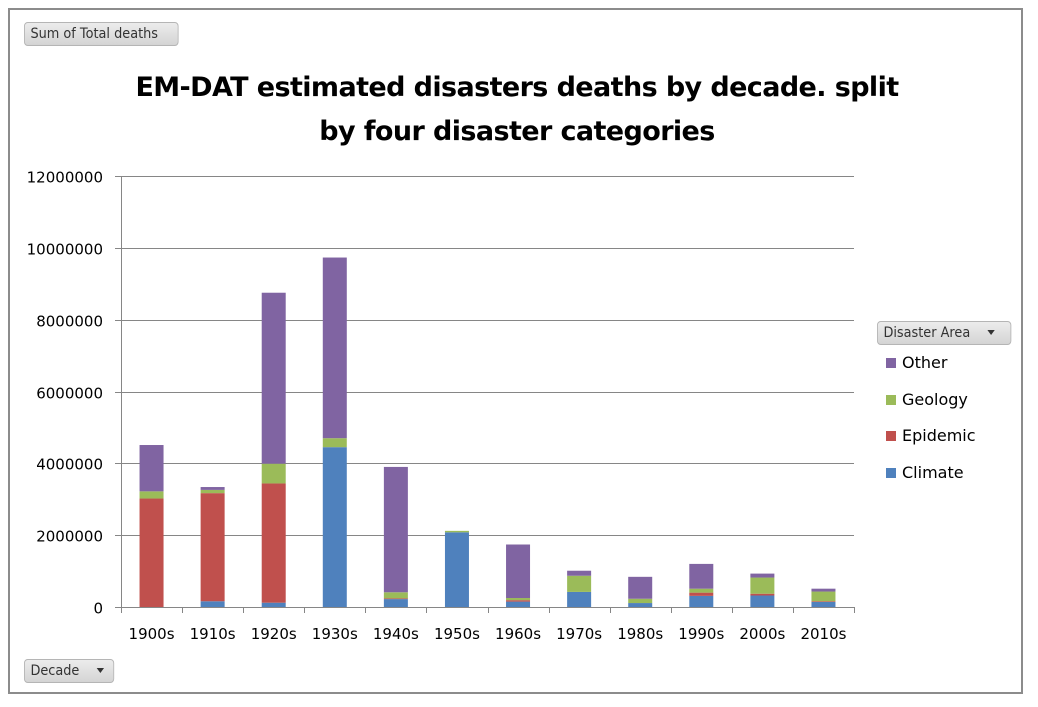 This screenshot has width=1038, height=707. I want to click on x-tick-label: 1970s, so click(579, 634).